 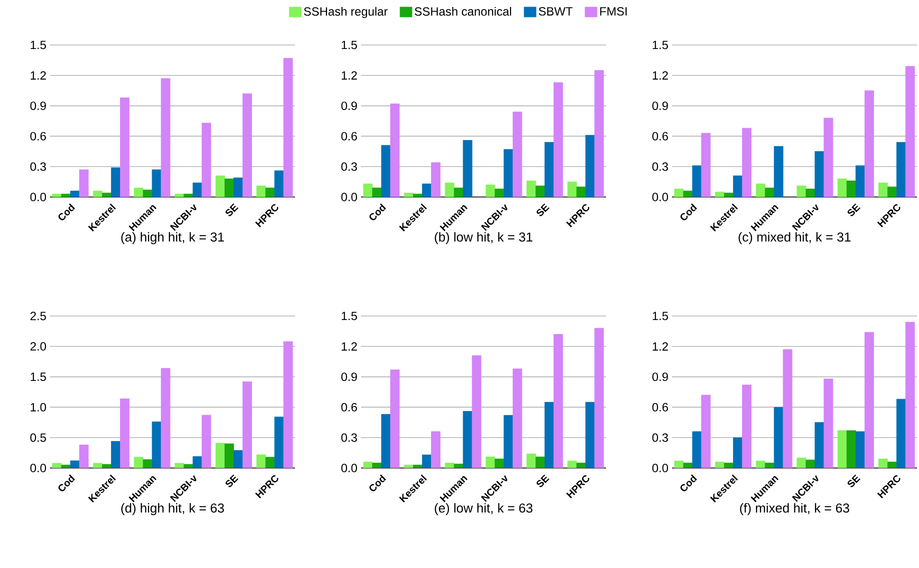 What do you see at coordinates (483, 238) in the screenshot?
I see `text: (b) low hit, k = 31` at bounding box center [483, 238].